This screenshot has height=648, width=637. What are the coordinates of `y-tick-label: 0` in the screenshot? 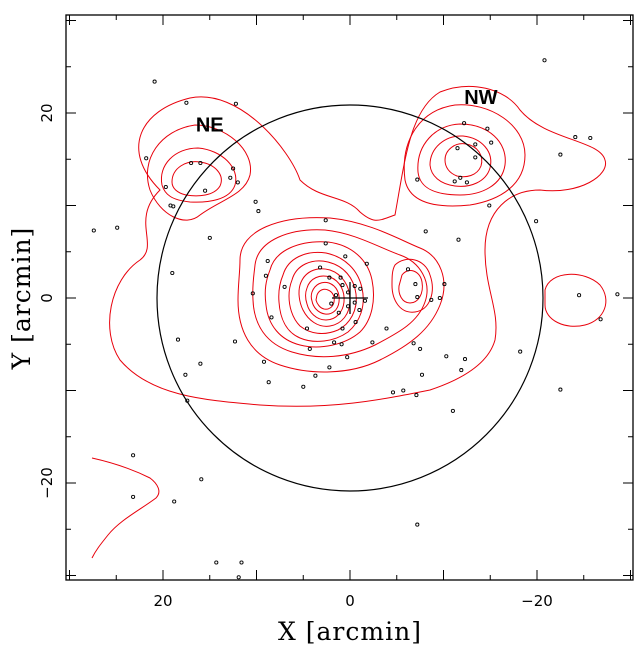 It's located at (47, 298).